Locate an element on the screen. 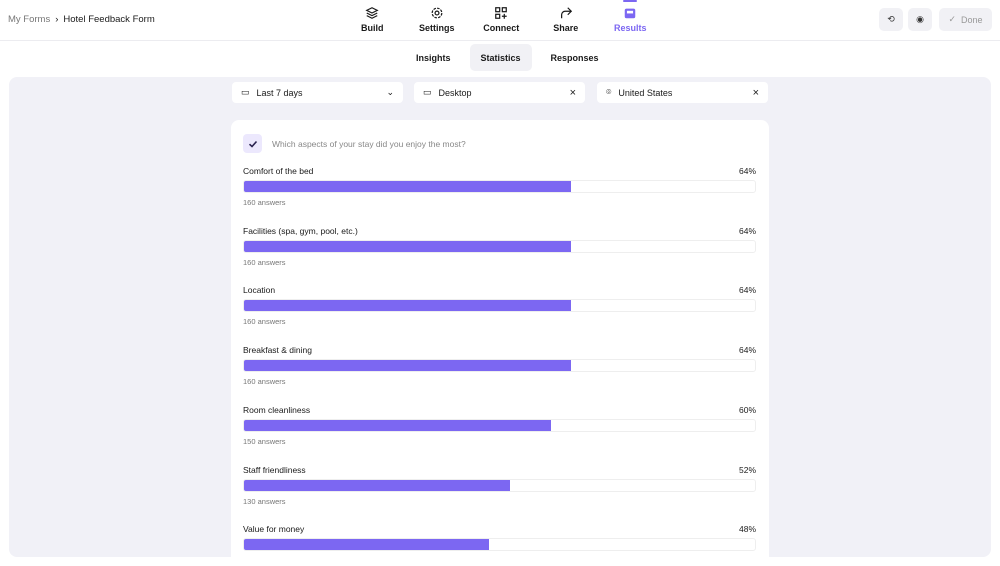  nav-settings: Settings is located at coordinates (437, 20).